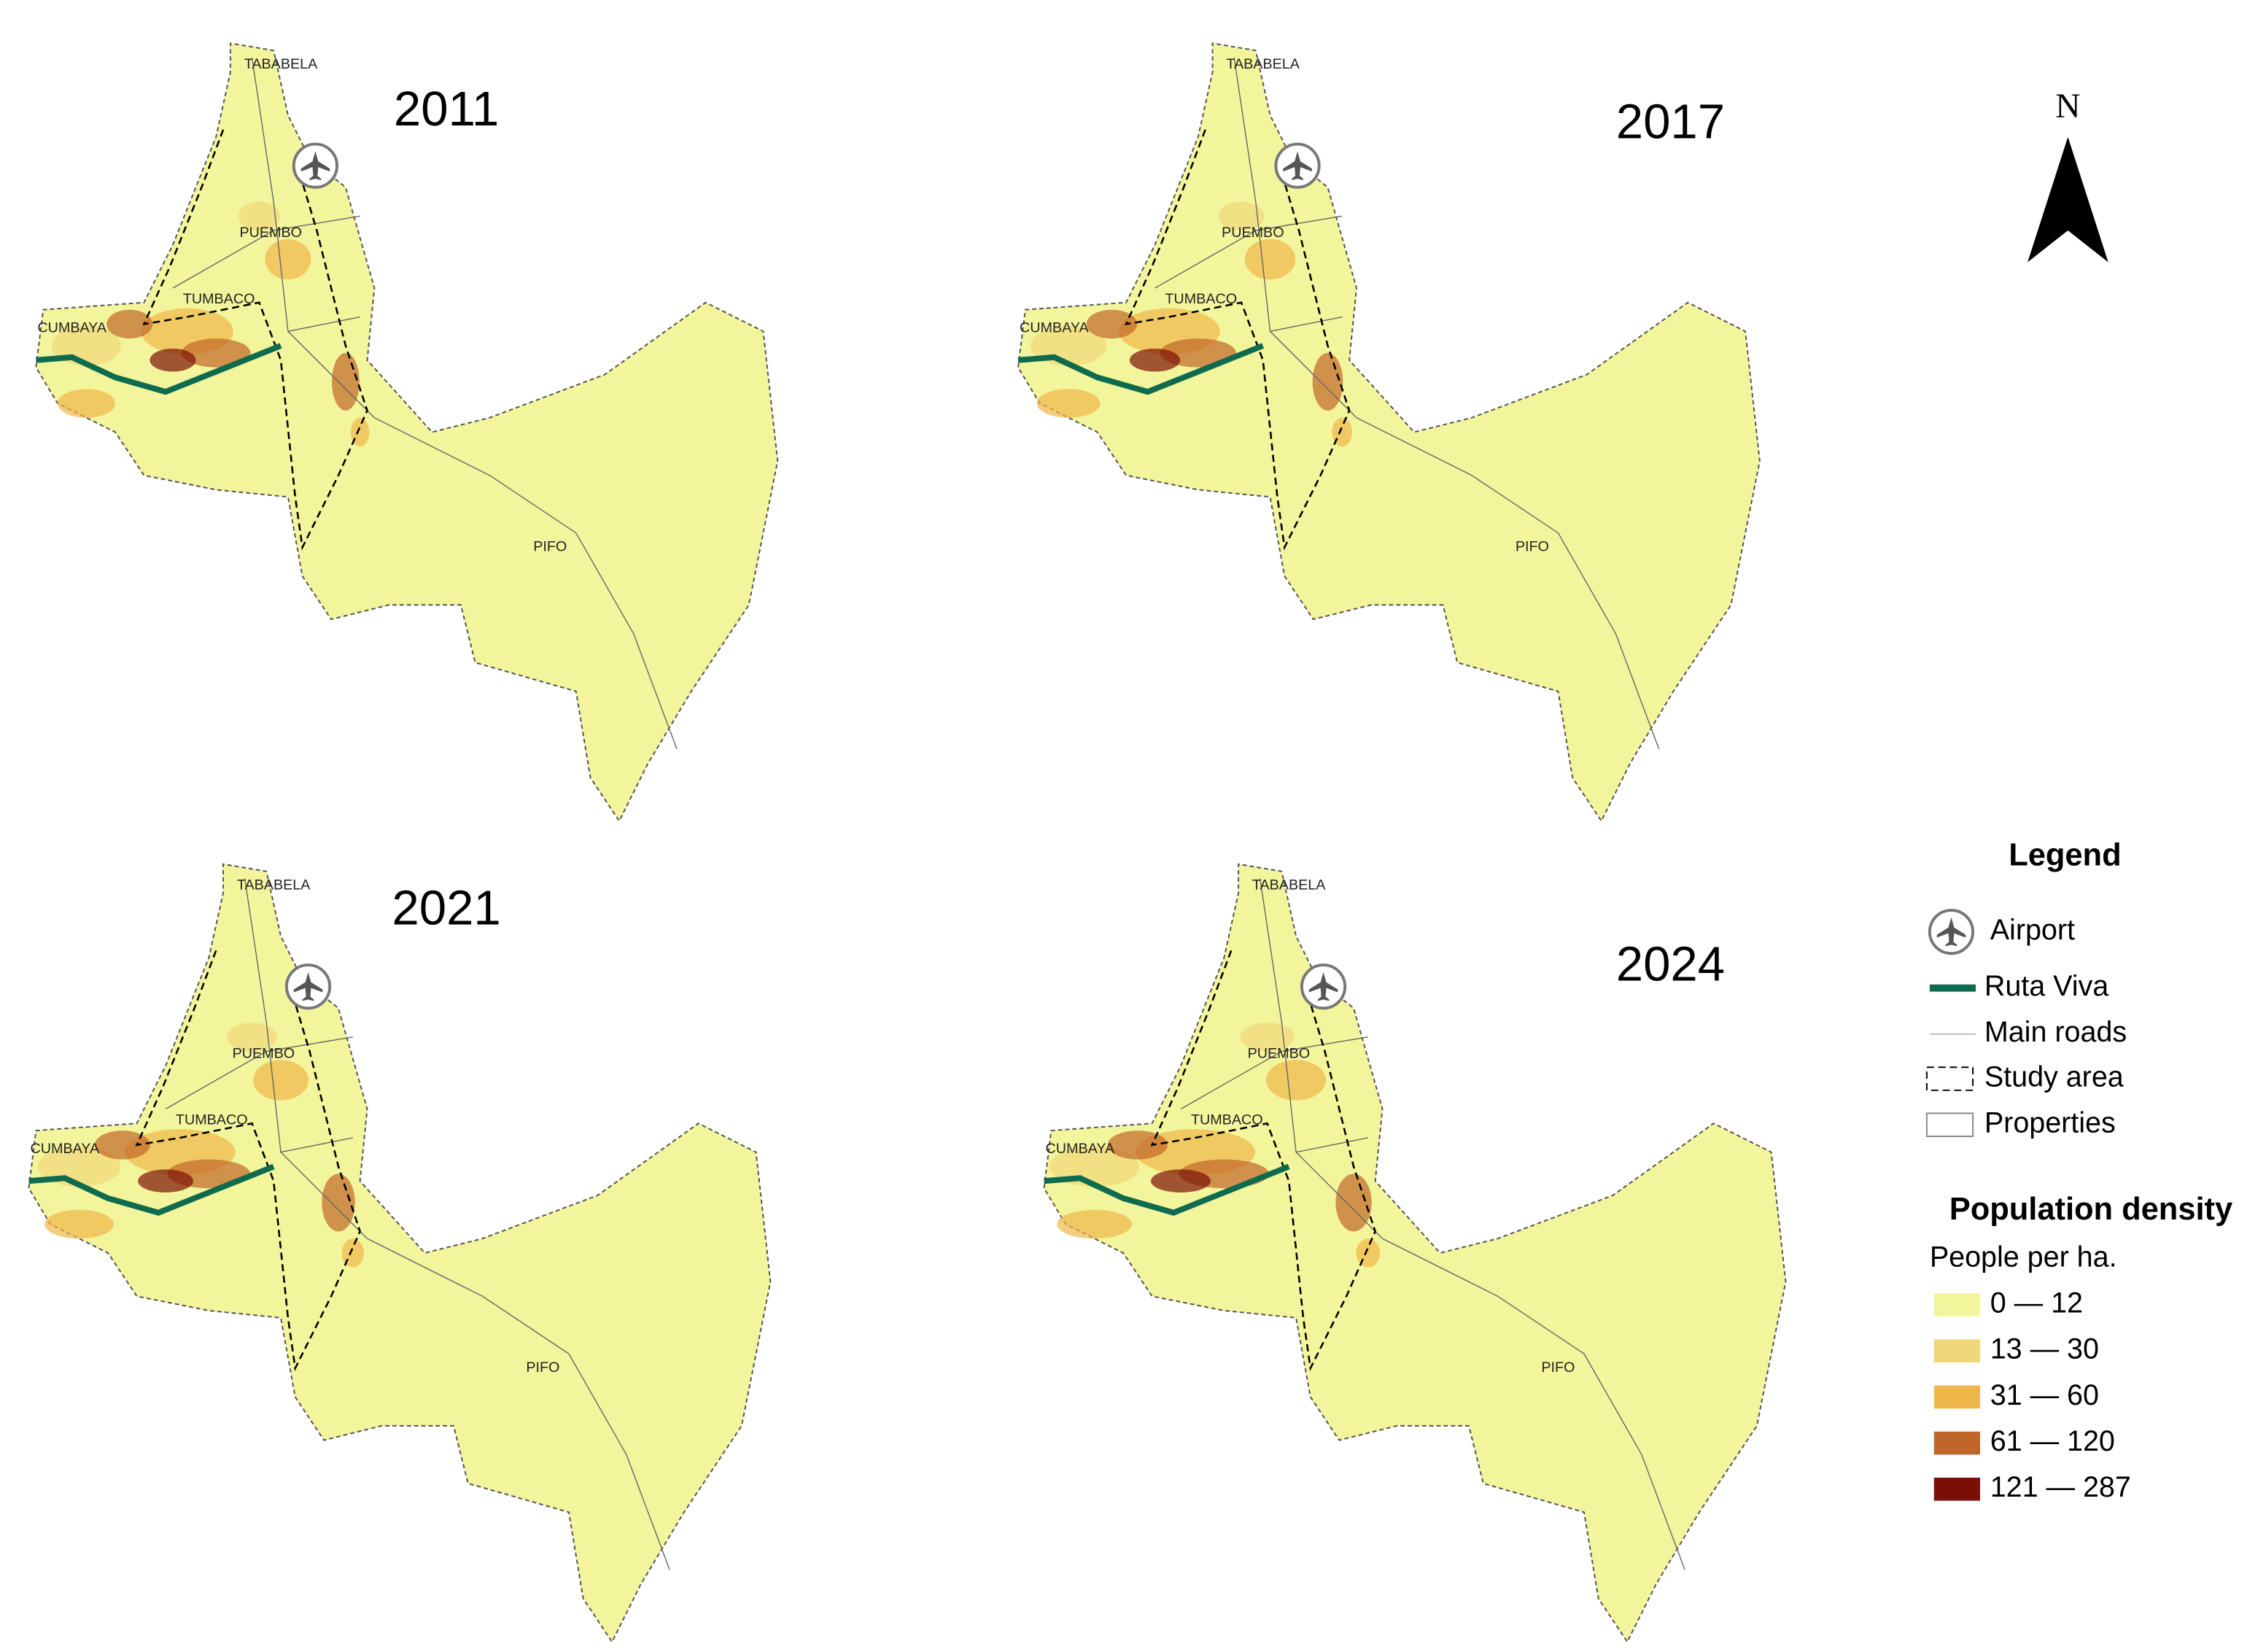  What do you see at coordinates (1671, 964) in the screenshot?
I see `year-label: 2024` at bounding box center [1671, 964].